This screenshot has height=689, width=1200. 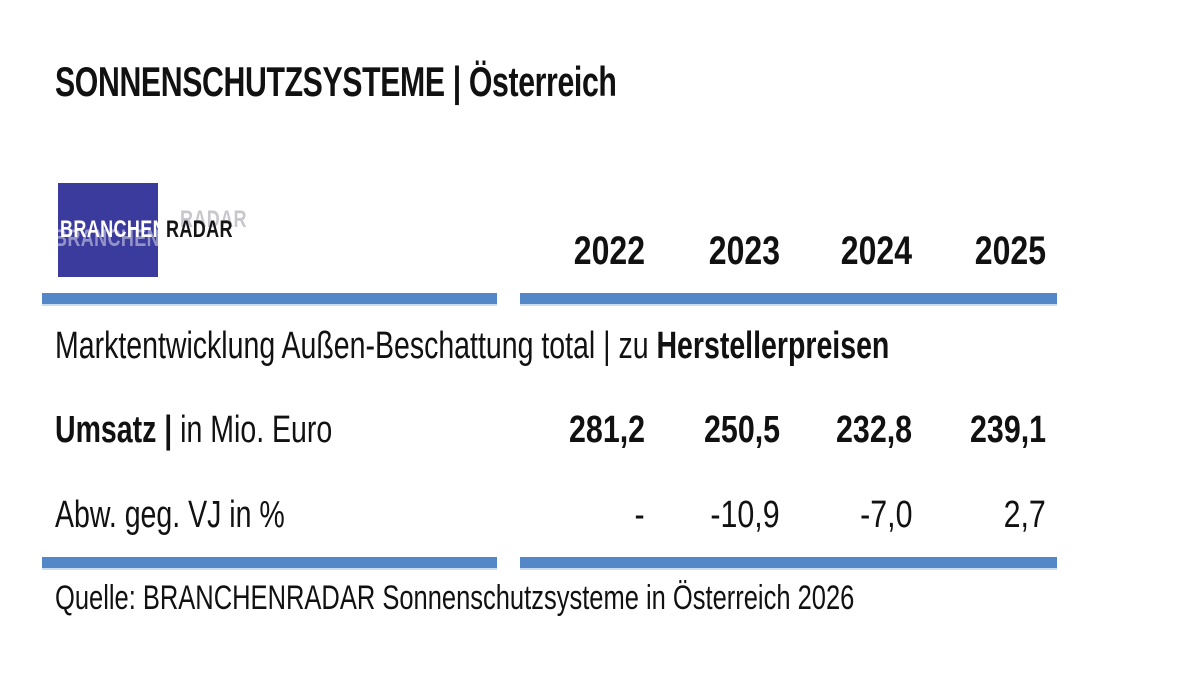 I want to click on row-label-umsatz: Umsatz | in Mio. Euro, so click(x=194, y=430).